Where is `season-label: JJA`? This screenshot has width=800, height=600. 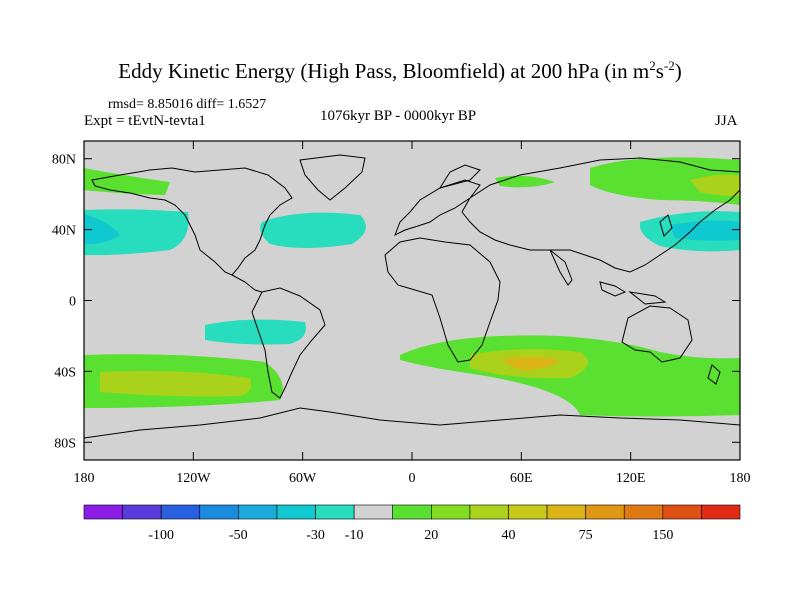 season-label: JJA is located at coordinates (726, 121).